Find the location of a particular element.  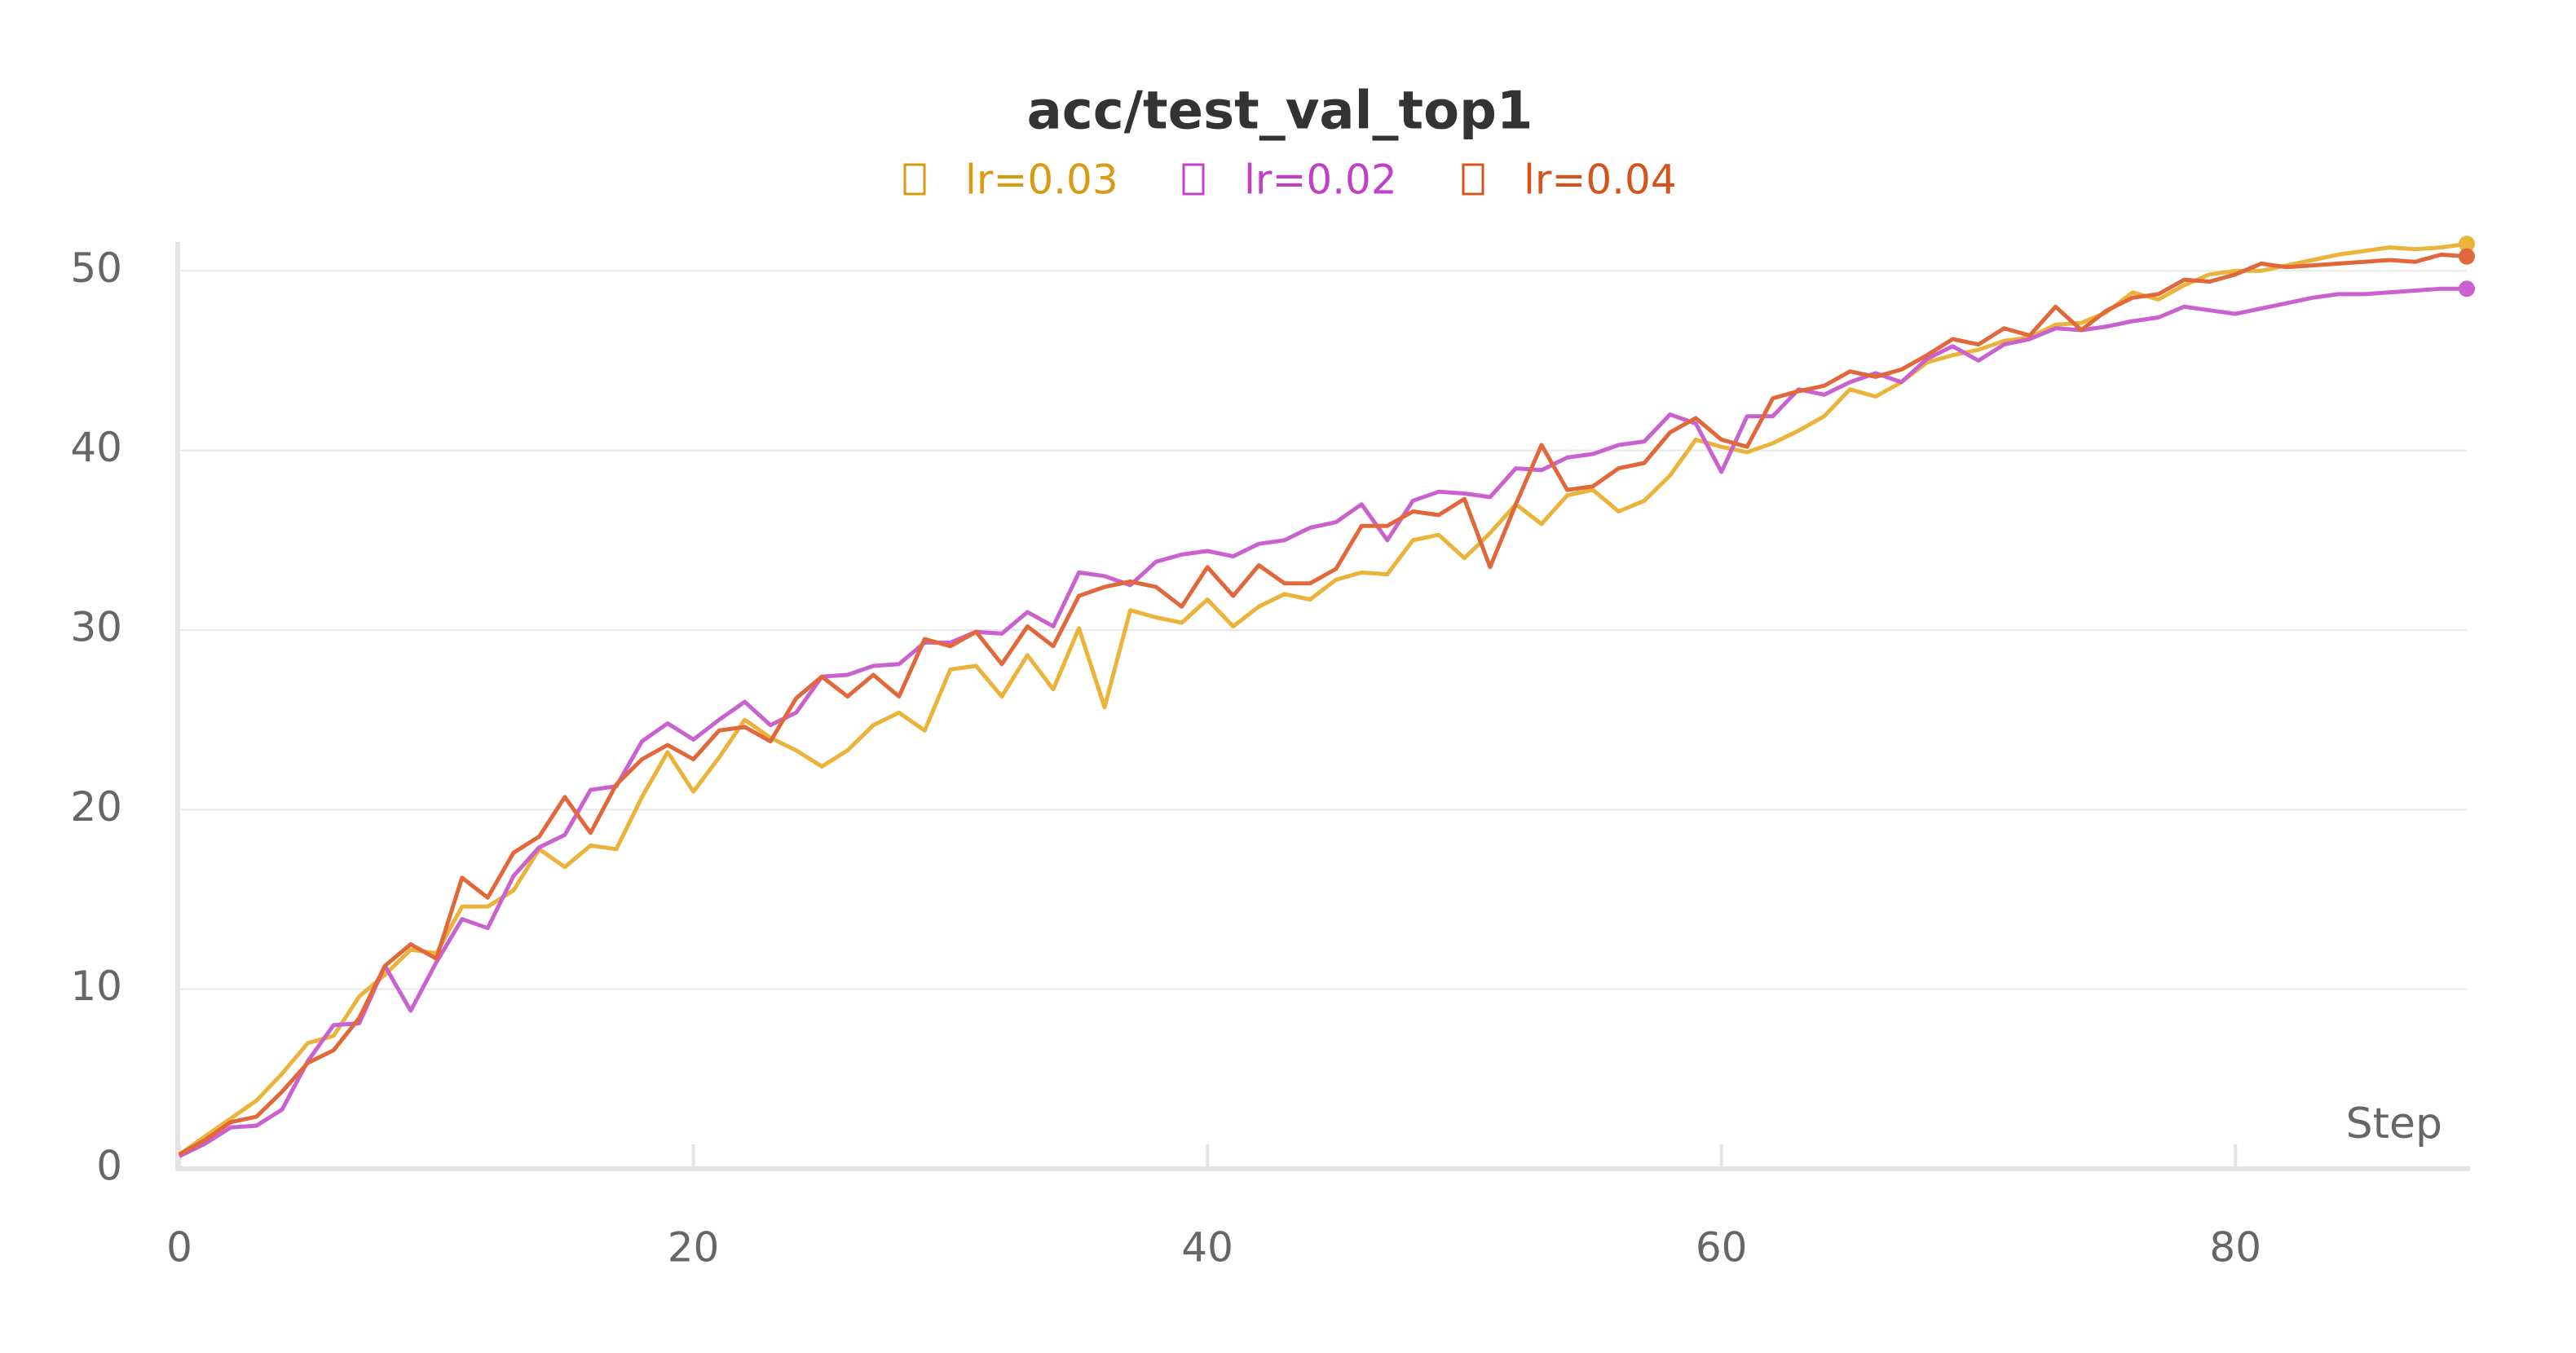

x-tick-label: 0 is located at coordinates (179, 1247).